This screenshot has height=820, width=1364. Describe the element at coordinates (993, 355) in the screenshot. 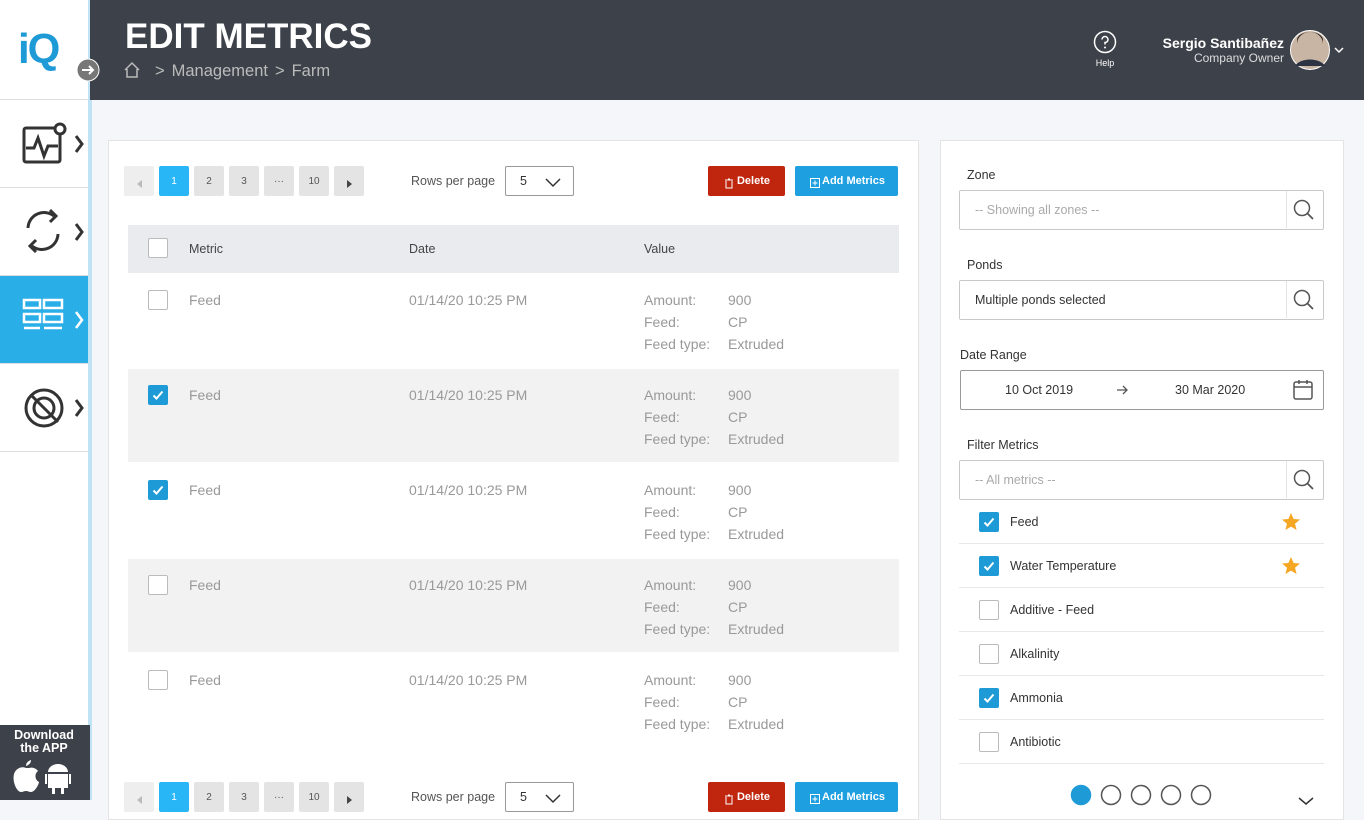

I see `date-range-label: Date Range` at that location.